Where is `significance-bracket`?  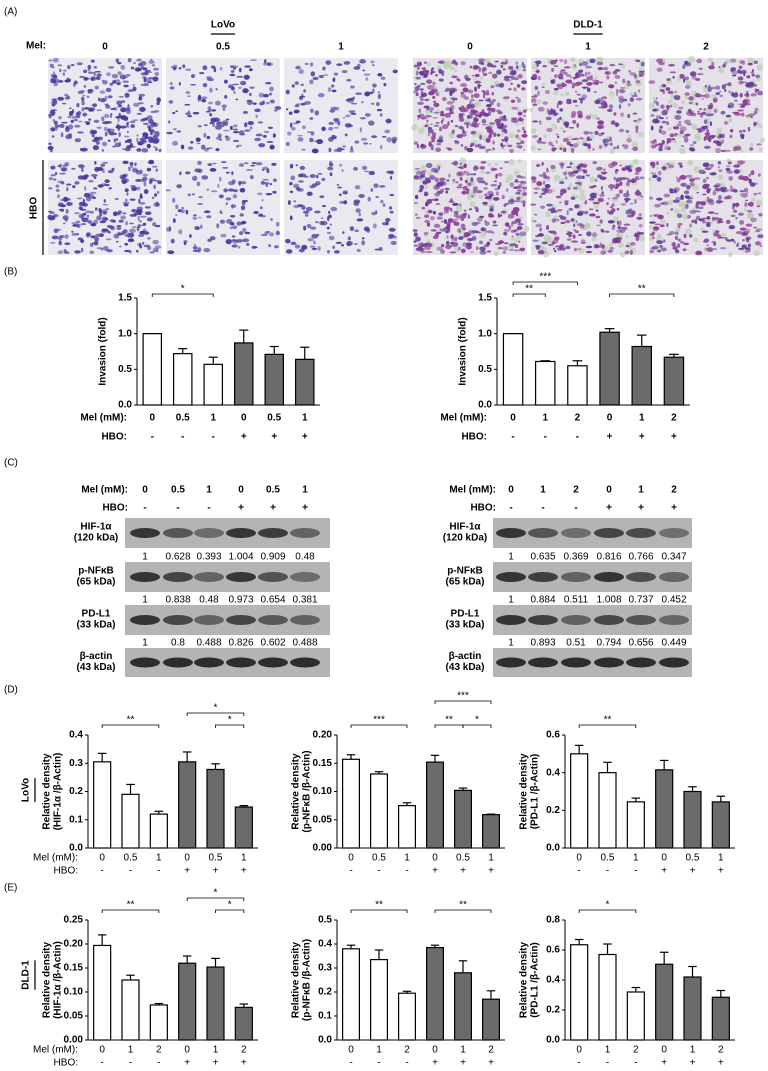 significance-bracket is located at coordinates (607, 911).